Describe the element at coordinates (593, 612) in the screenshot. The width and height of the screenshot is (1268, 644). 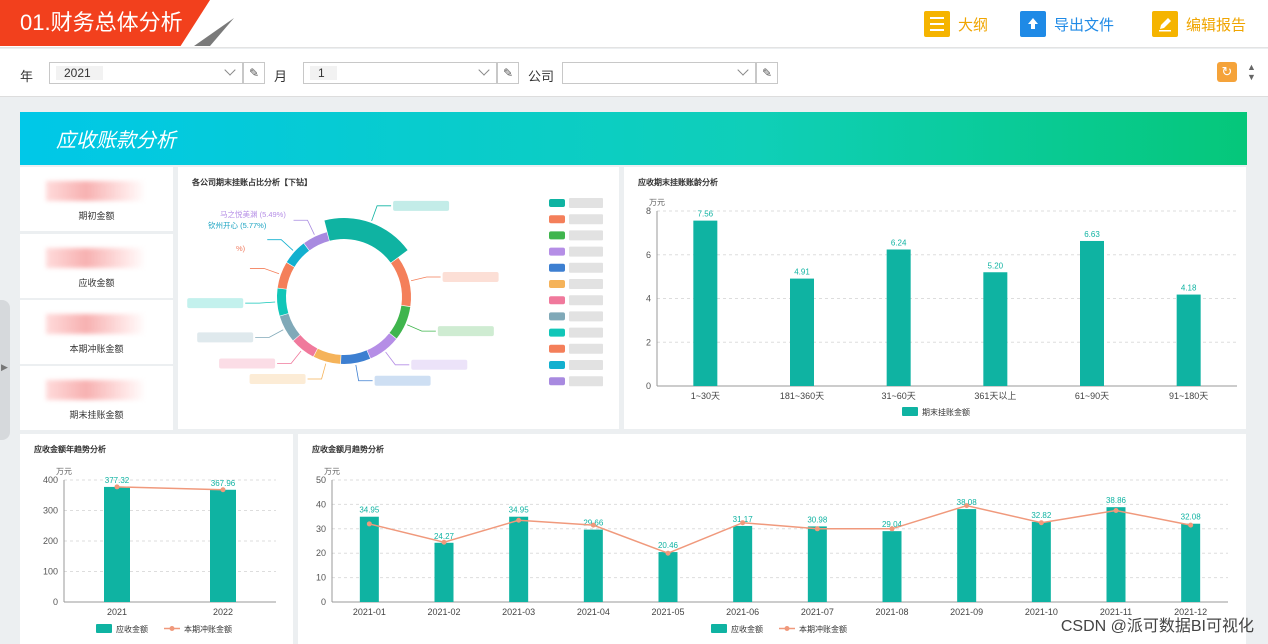
I see `x-tick-label: 2021-04` at that location.